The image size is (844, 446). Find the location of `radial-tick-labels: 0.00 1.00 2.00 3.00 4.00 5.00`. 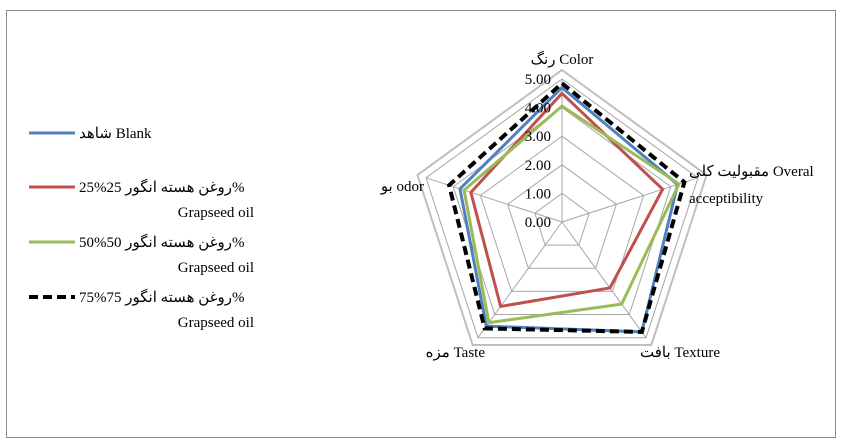

radial-tick-labels: 0.00 1.00 2.00 3.00 4.00 5.00 is located at coordinates (538, 151).